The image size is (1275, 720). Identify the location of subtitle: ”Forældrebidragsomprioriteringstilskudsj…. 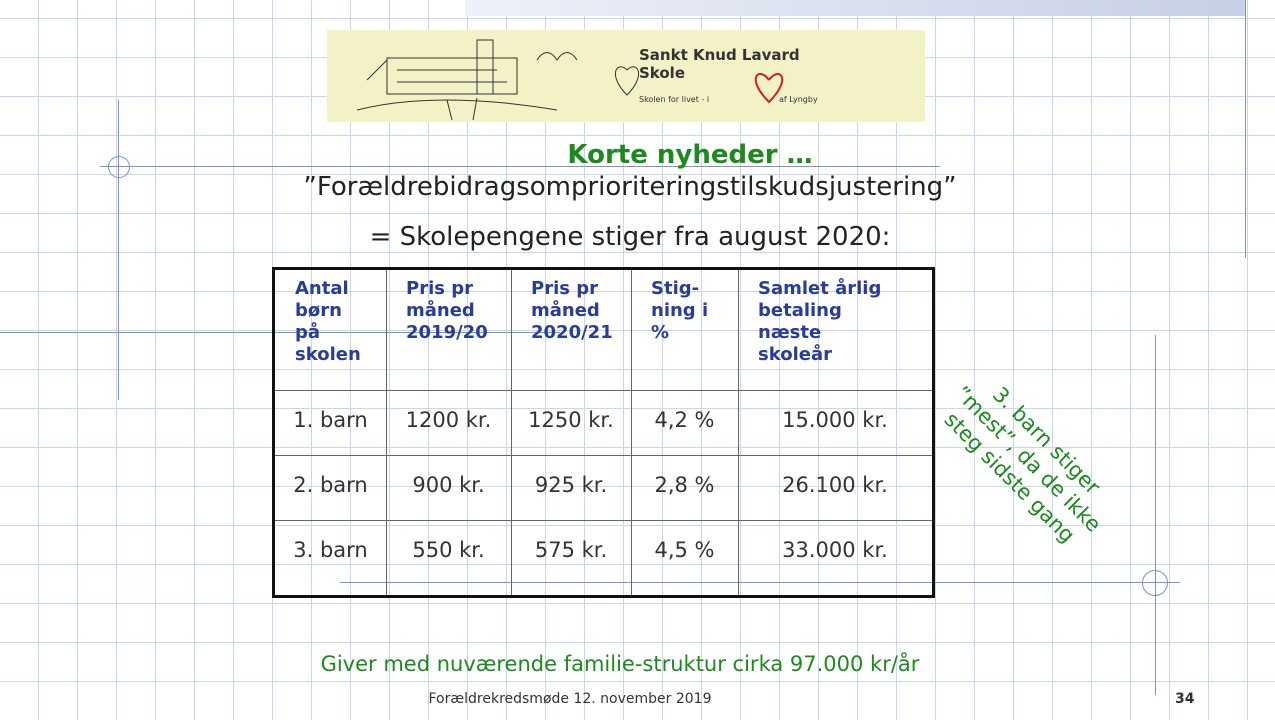
(630, 187).